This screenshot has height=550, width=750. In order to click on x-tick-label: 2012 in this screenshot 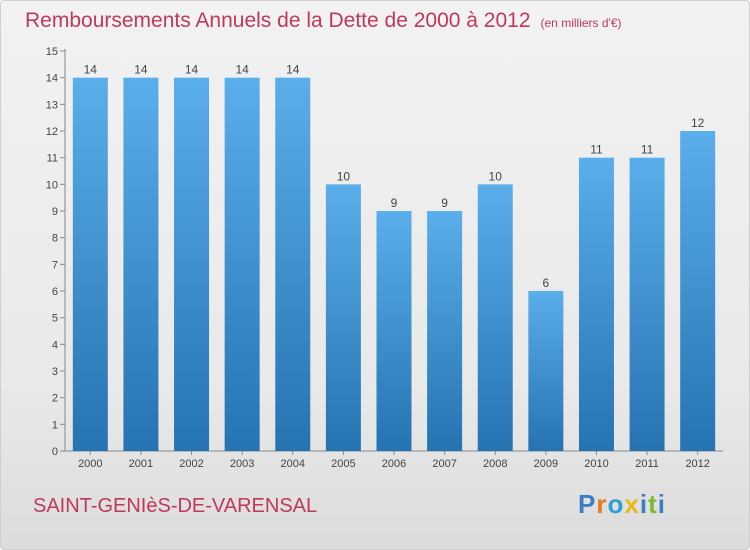, I will do `click(697, 464)`.